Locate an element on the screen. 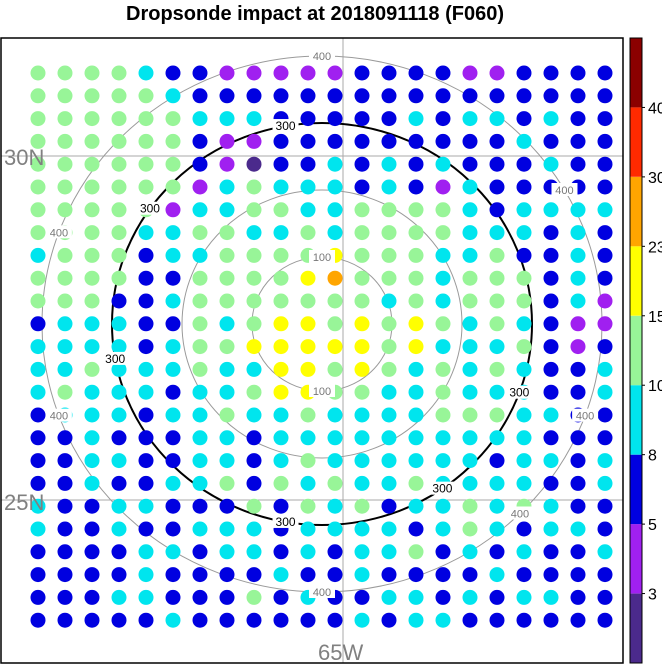  ring-label-400: 400 is located at coordinates (564, 191).